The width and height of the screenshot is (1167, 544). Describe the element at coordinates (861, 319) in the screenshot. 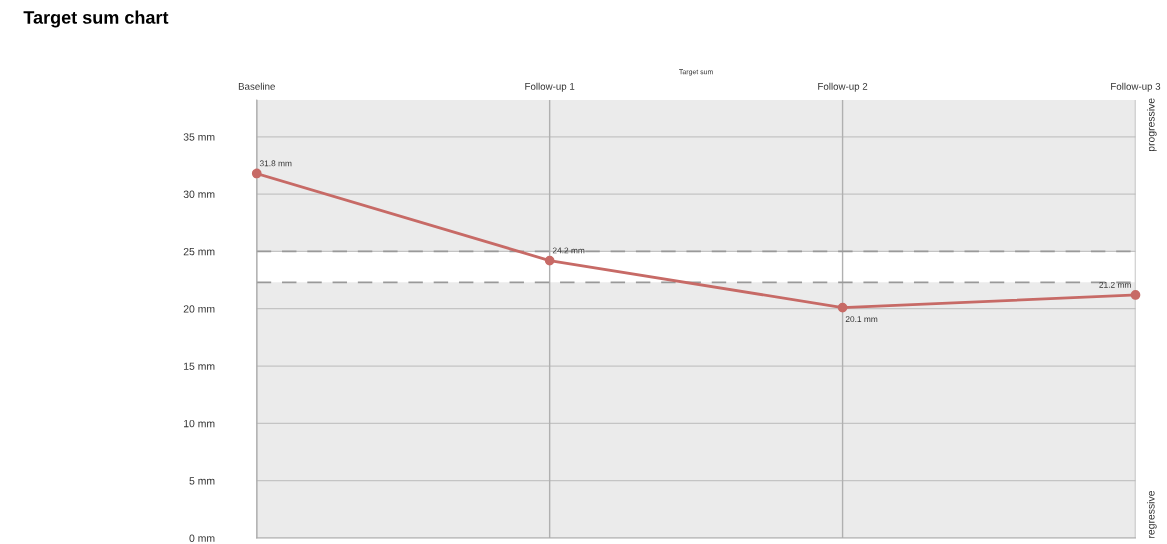

I see `data-label: 20.1 mm` at that location.